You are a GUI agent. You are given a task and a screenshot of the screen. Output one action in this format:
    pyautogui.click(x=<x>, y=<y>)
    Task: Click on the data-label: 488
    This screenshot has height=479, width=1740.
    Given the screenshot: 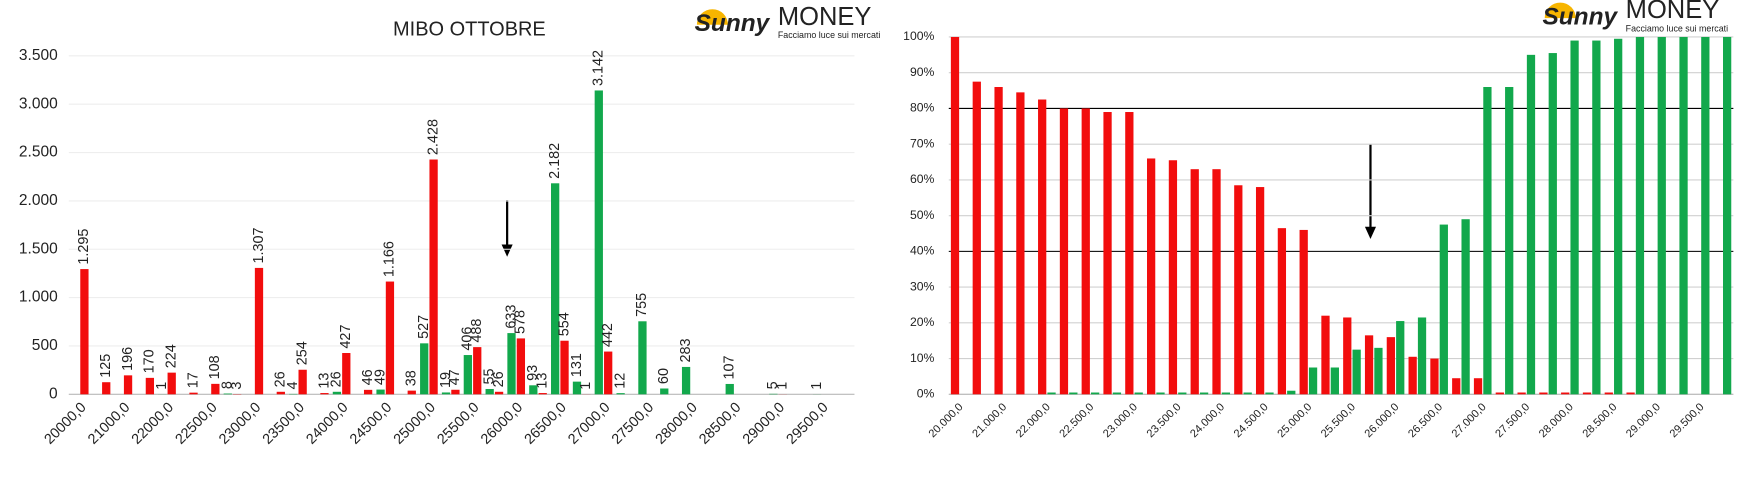 What is the action you would take?
    pyautogui.click(x=477, y=331)
    